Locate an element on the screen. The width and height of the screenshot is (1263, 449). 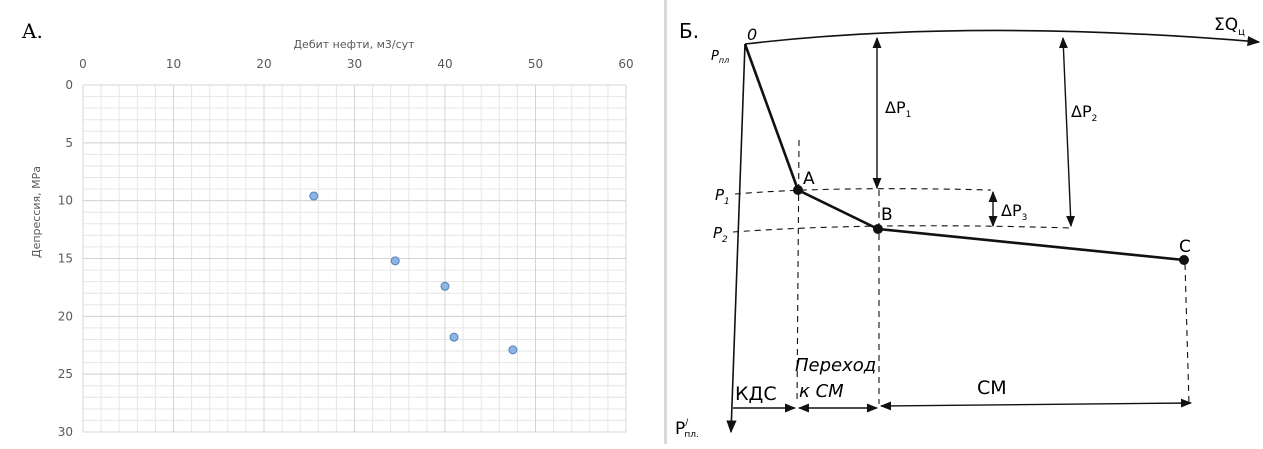
delta-p1-label: ΔP1 is located at coordinates (898, 109).